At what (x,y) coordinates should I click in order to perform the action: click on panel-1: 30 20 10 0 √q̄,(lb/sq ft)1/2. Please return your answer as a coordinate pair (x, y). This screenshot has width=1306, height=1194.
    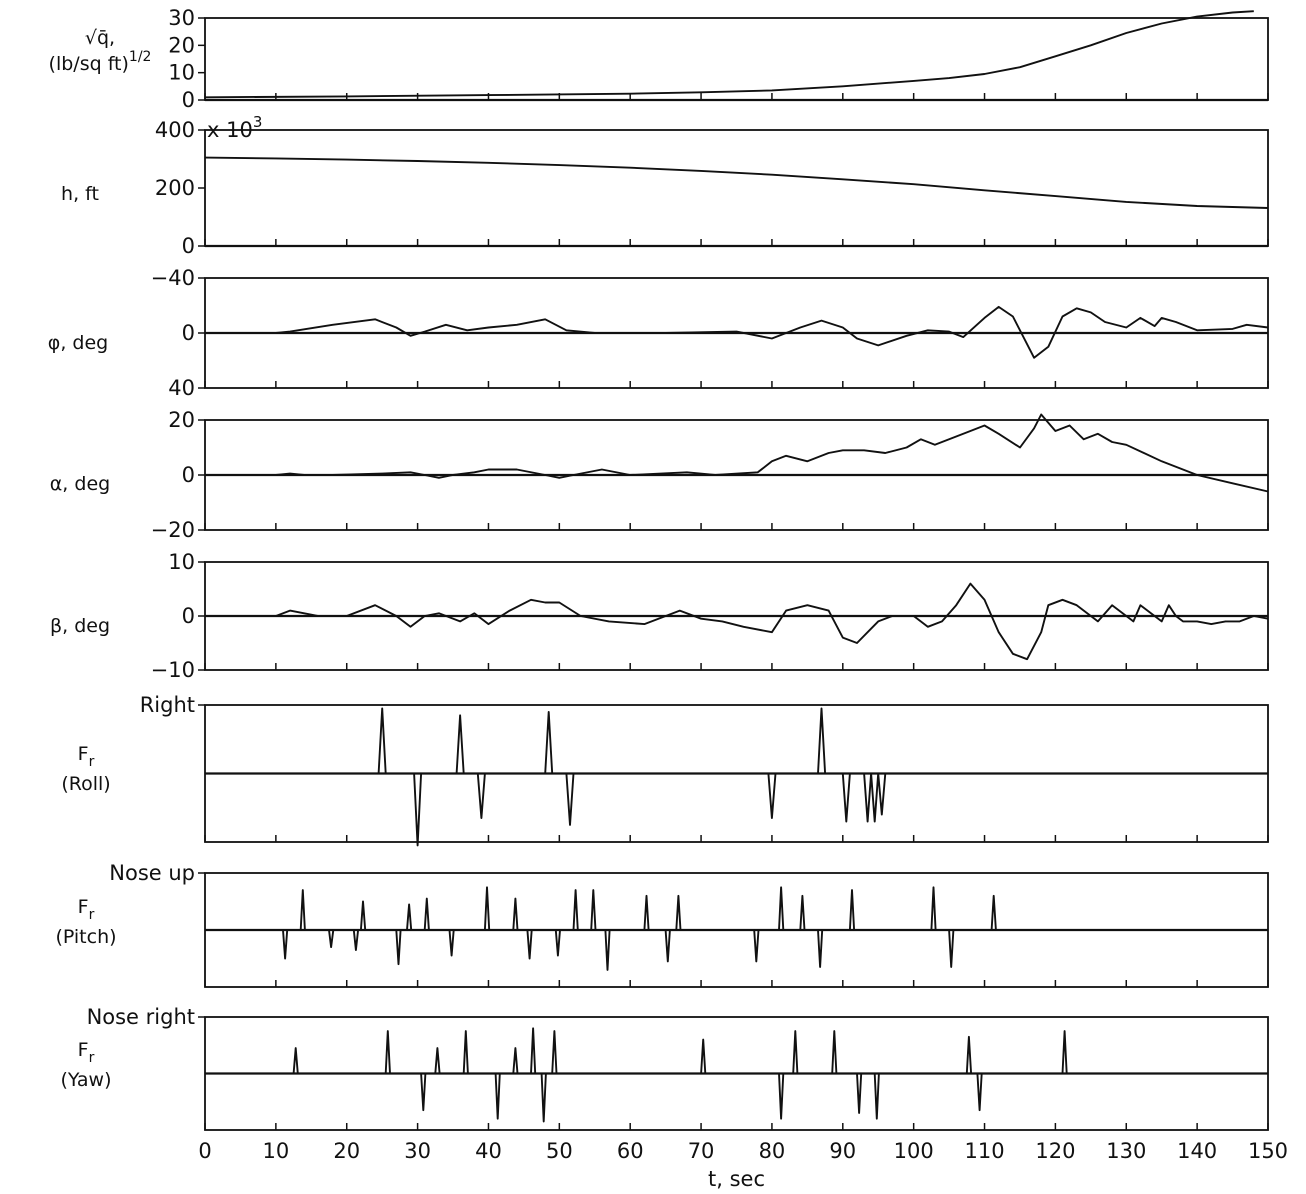
    Looking at the image, I should click on (659, 59).